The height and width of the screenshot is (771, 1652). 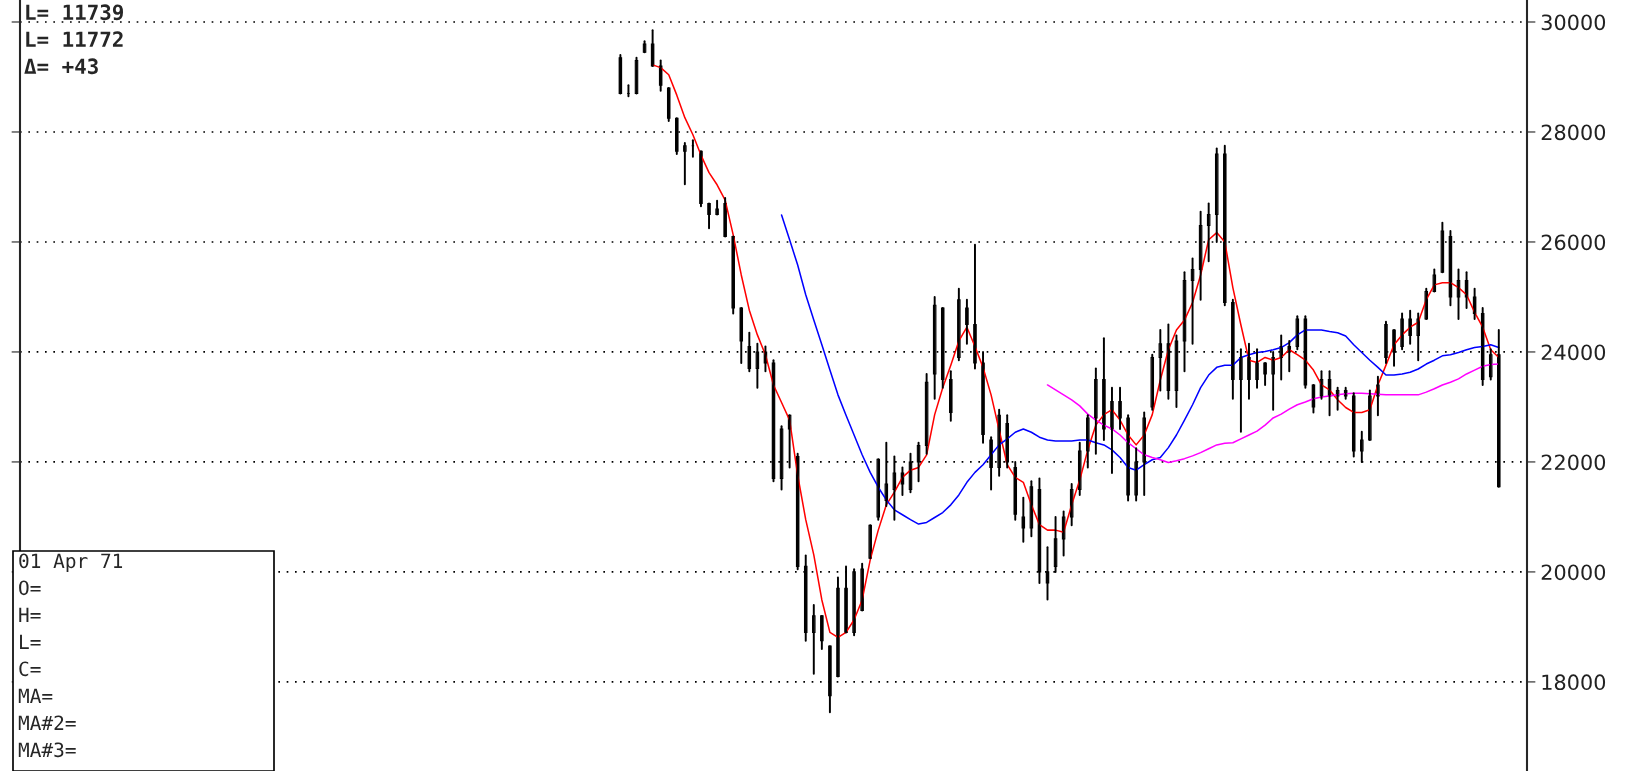 I want to click on annotation: L=, so click(x=30, y=641).